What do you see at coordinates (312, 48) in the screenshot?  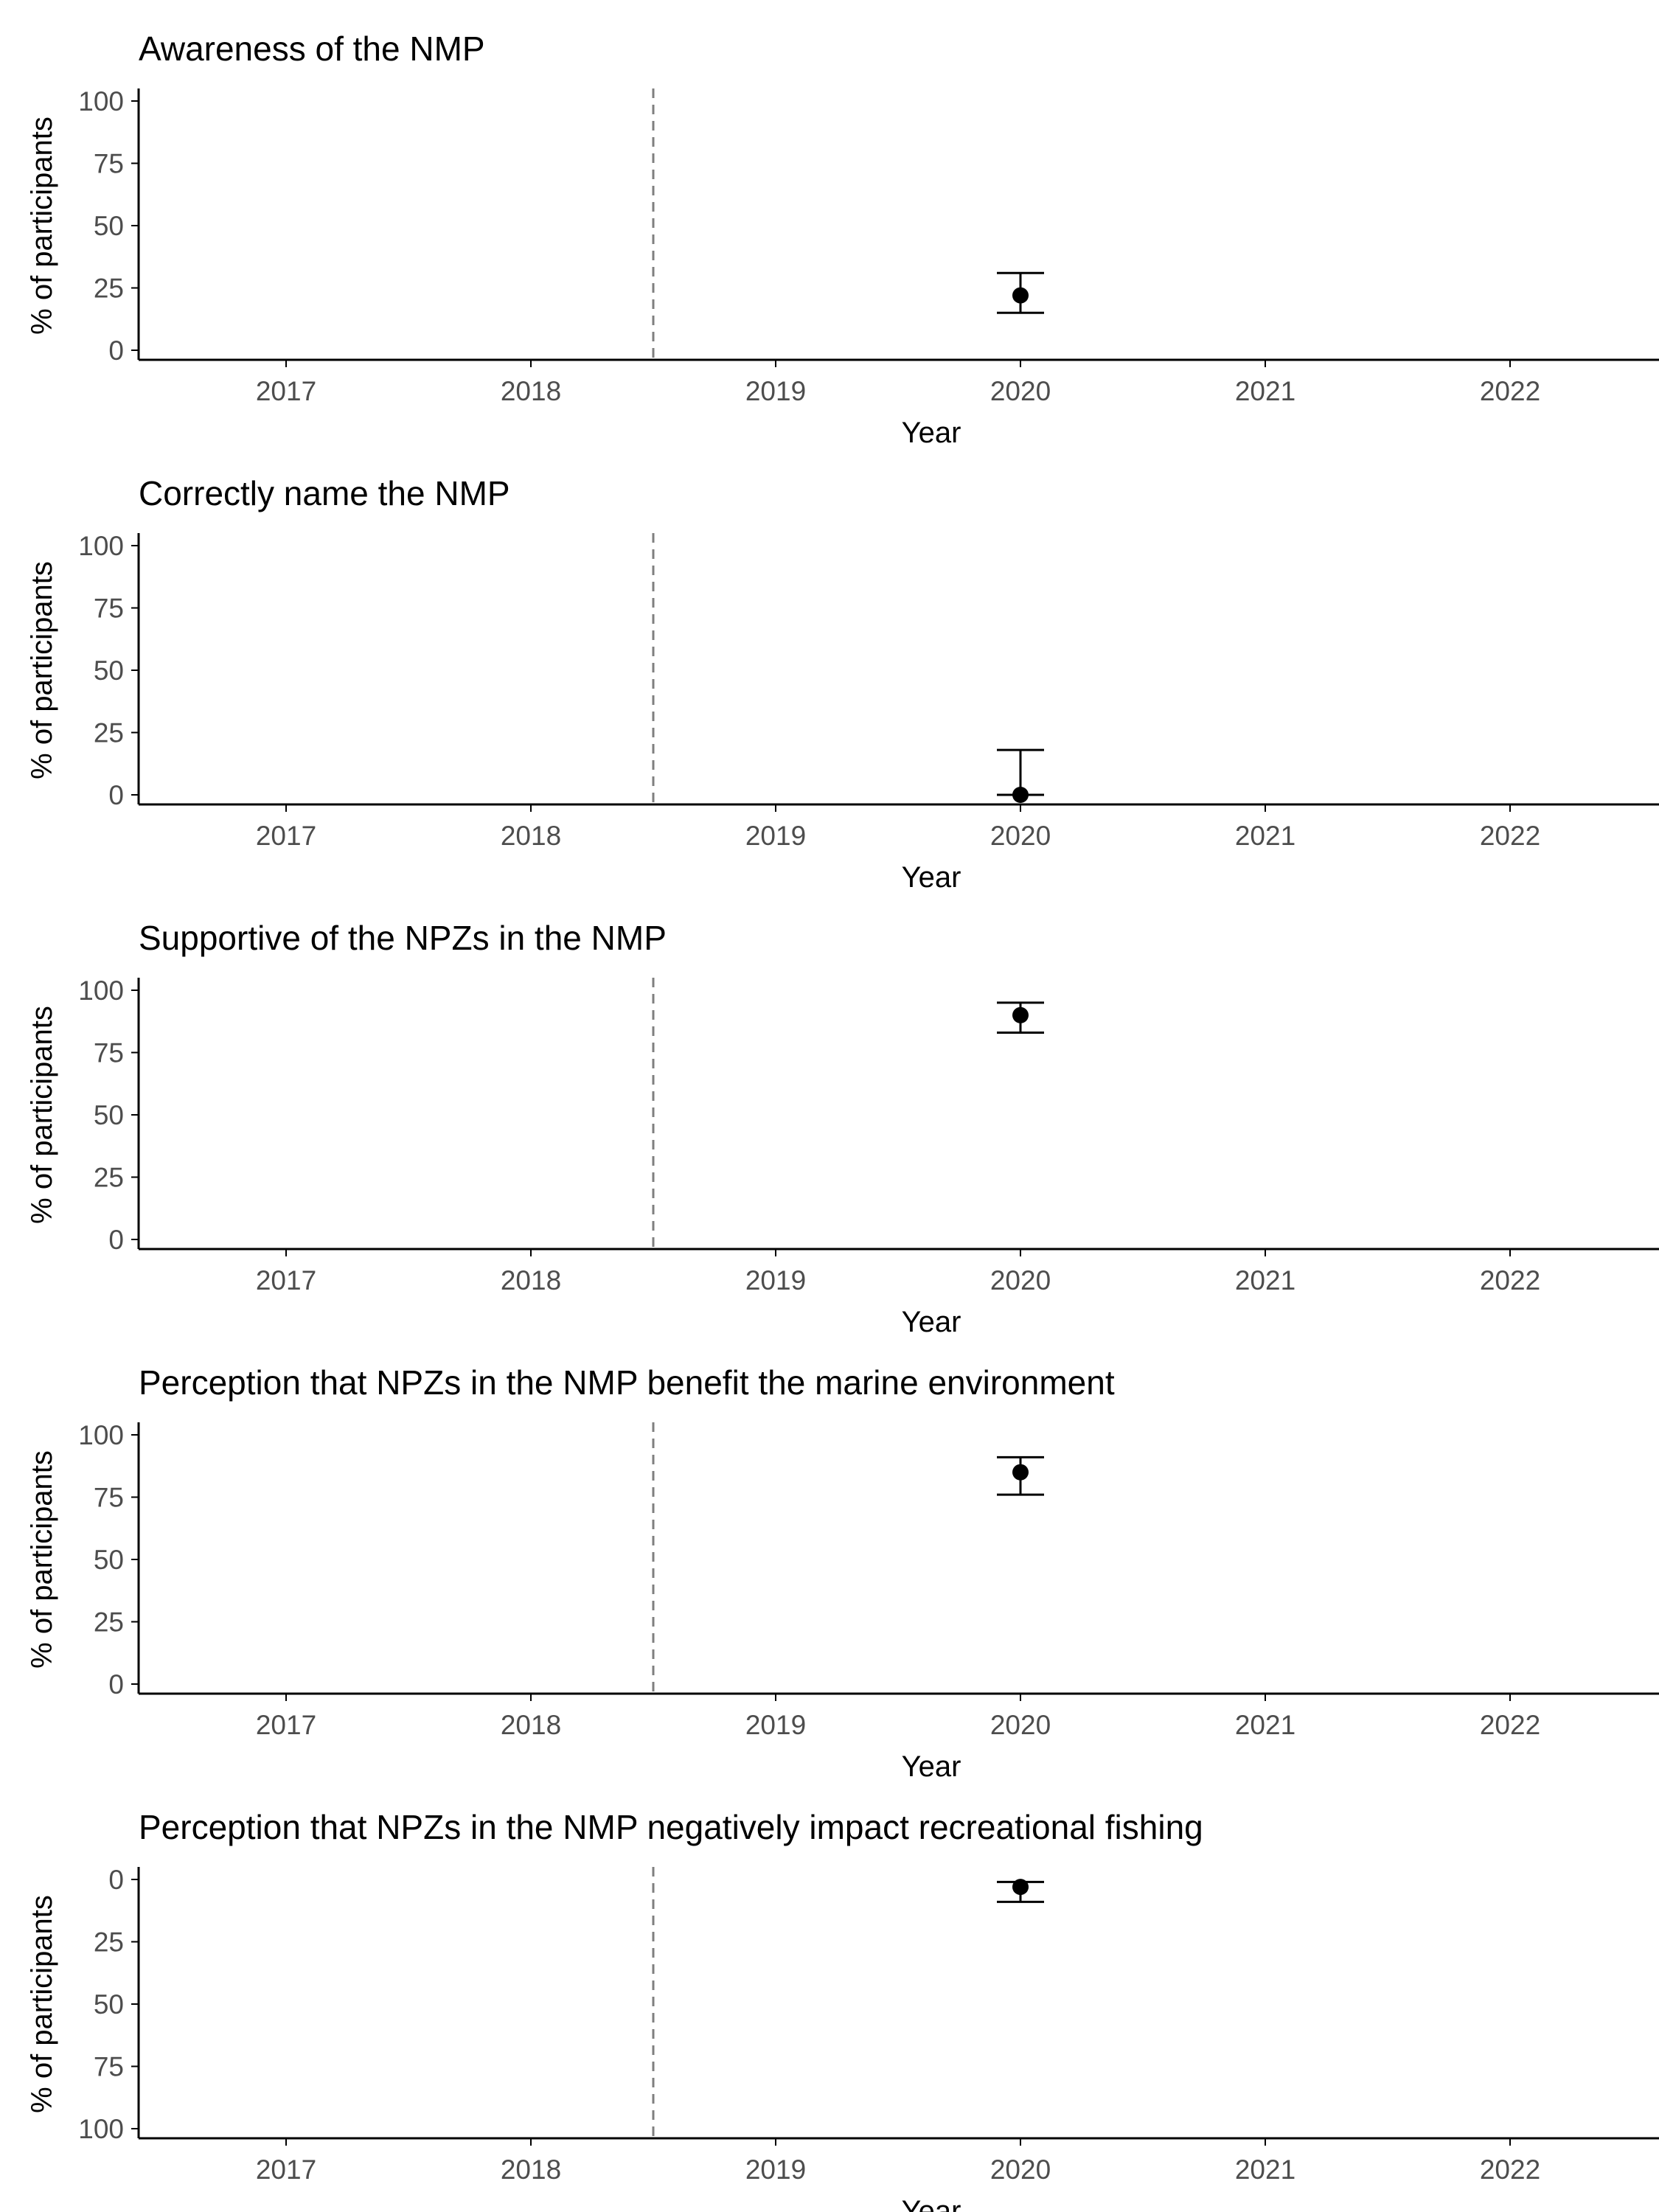 I see `chart-title: Awareness of the NMP` at bounding box center [312, 48].